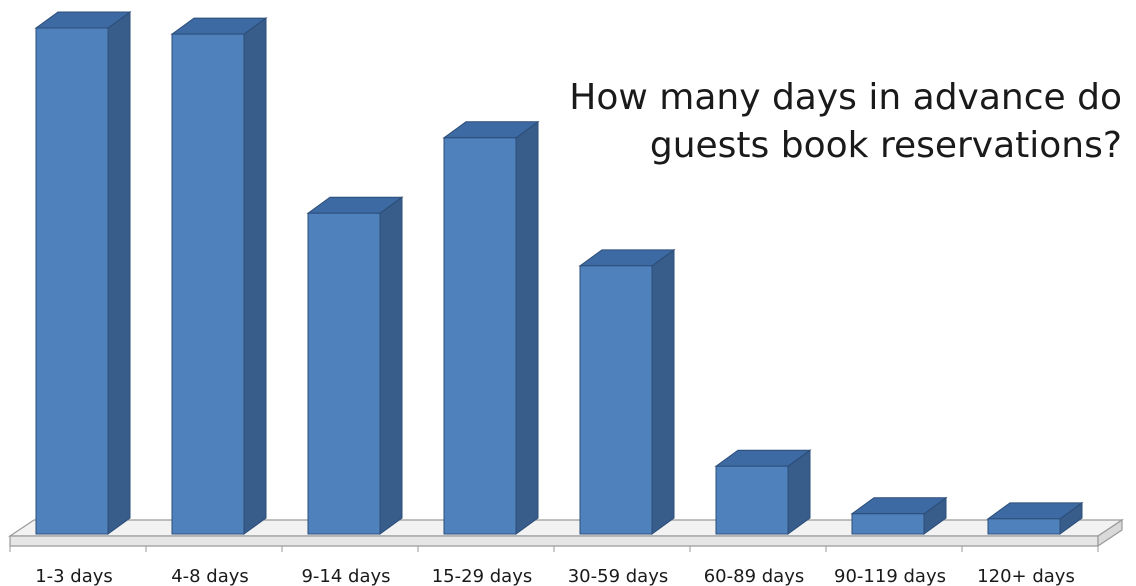  Describe the element at coordinates (618, 576) in the screenshot. I see `x-tick-label: 30-59 days` at that location.